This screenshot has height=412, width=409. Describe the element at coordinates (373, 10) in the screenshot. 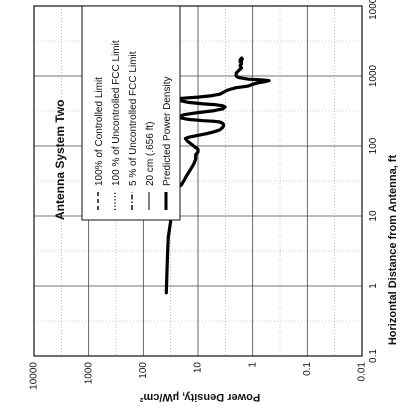

I see `x-tick-label: 10000` at that location.